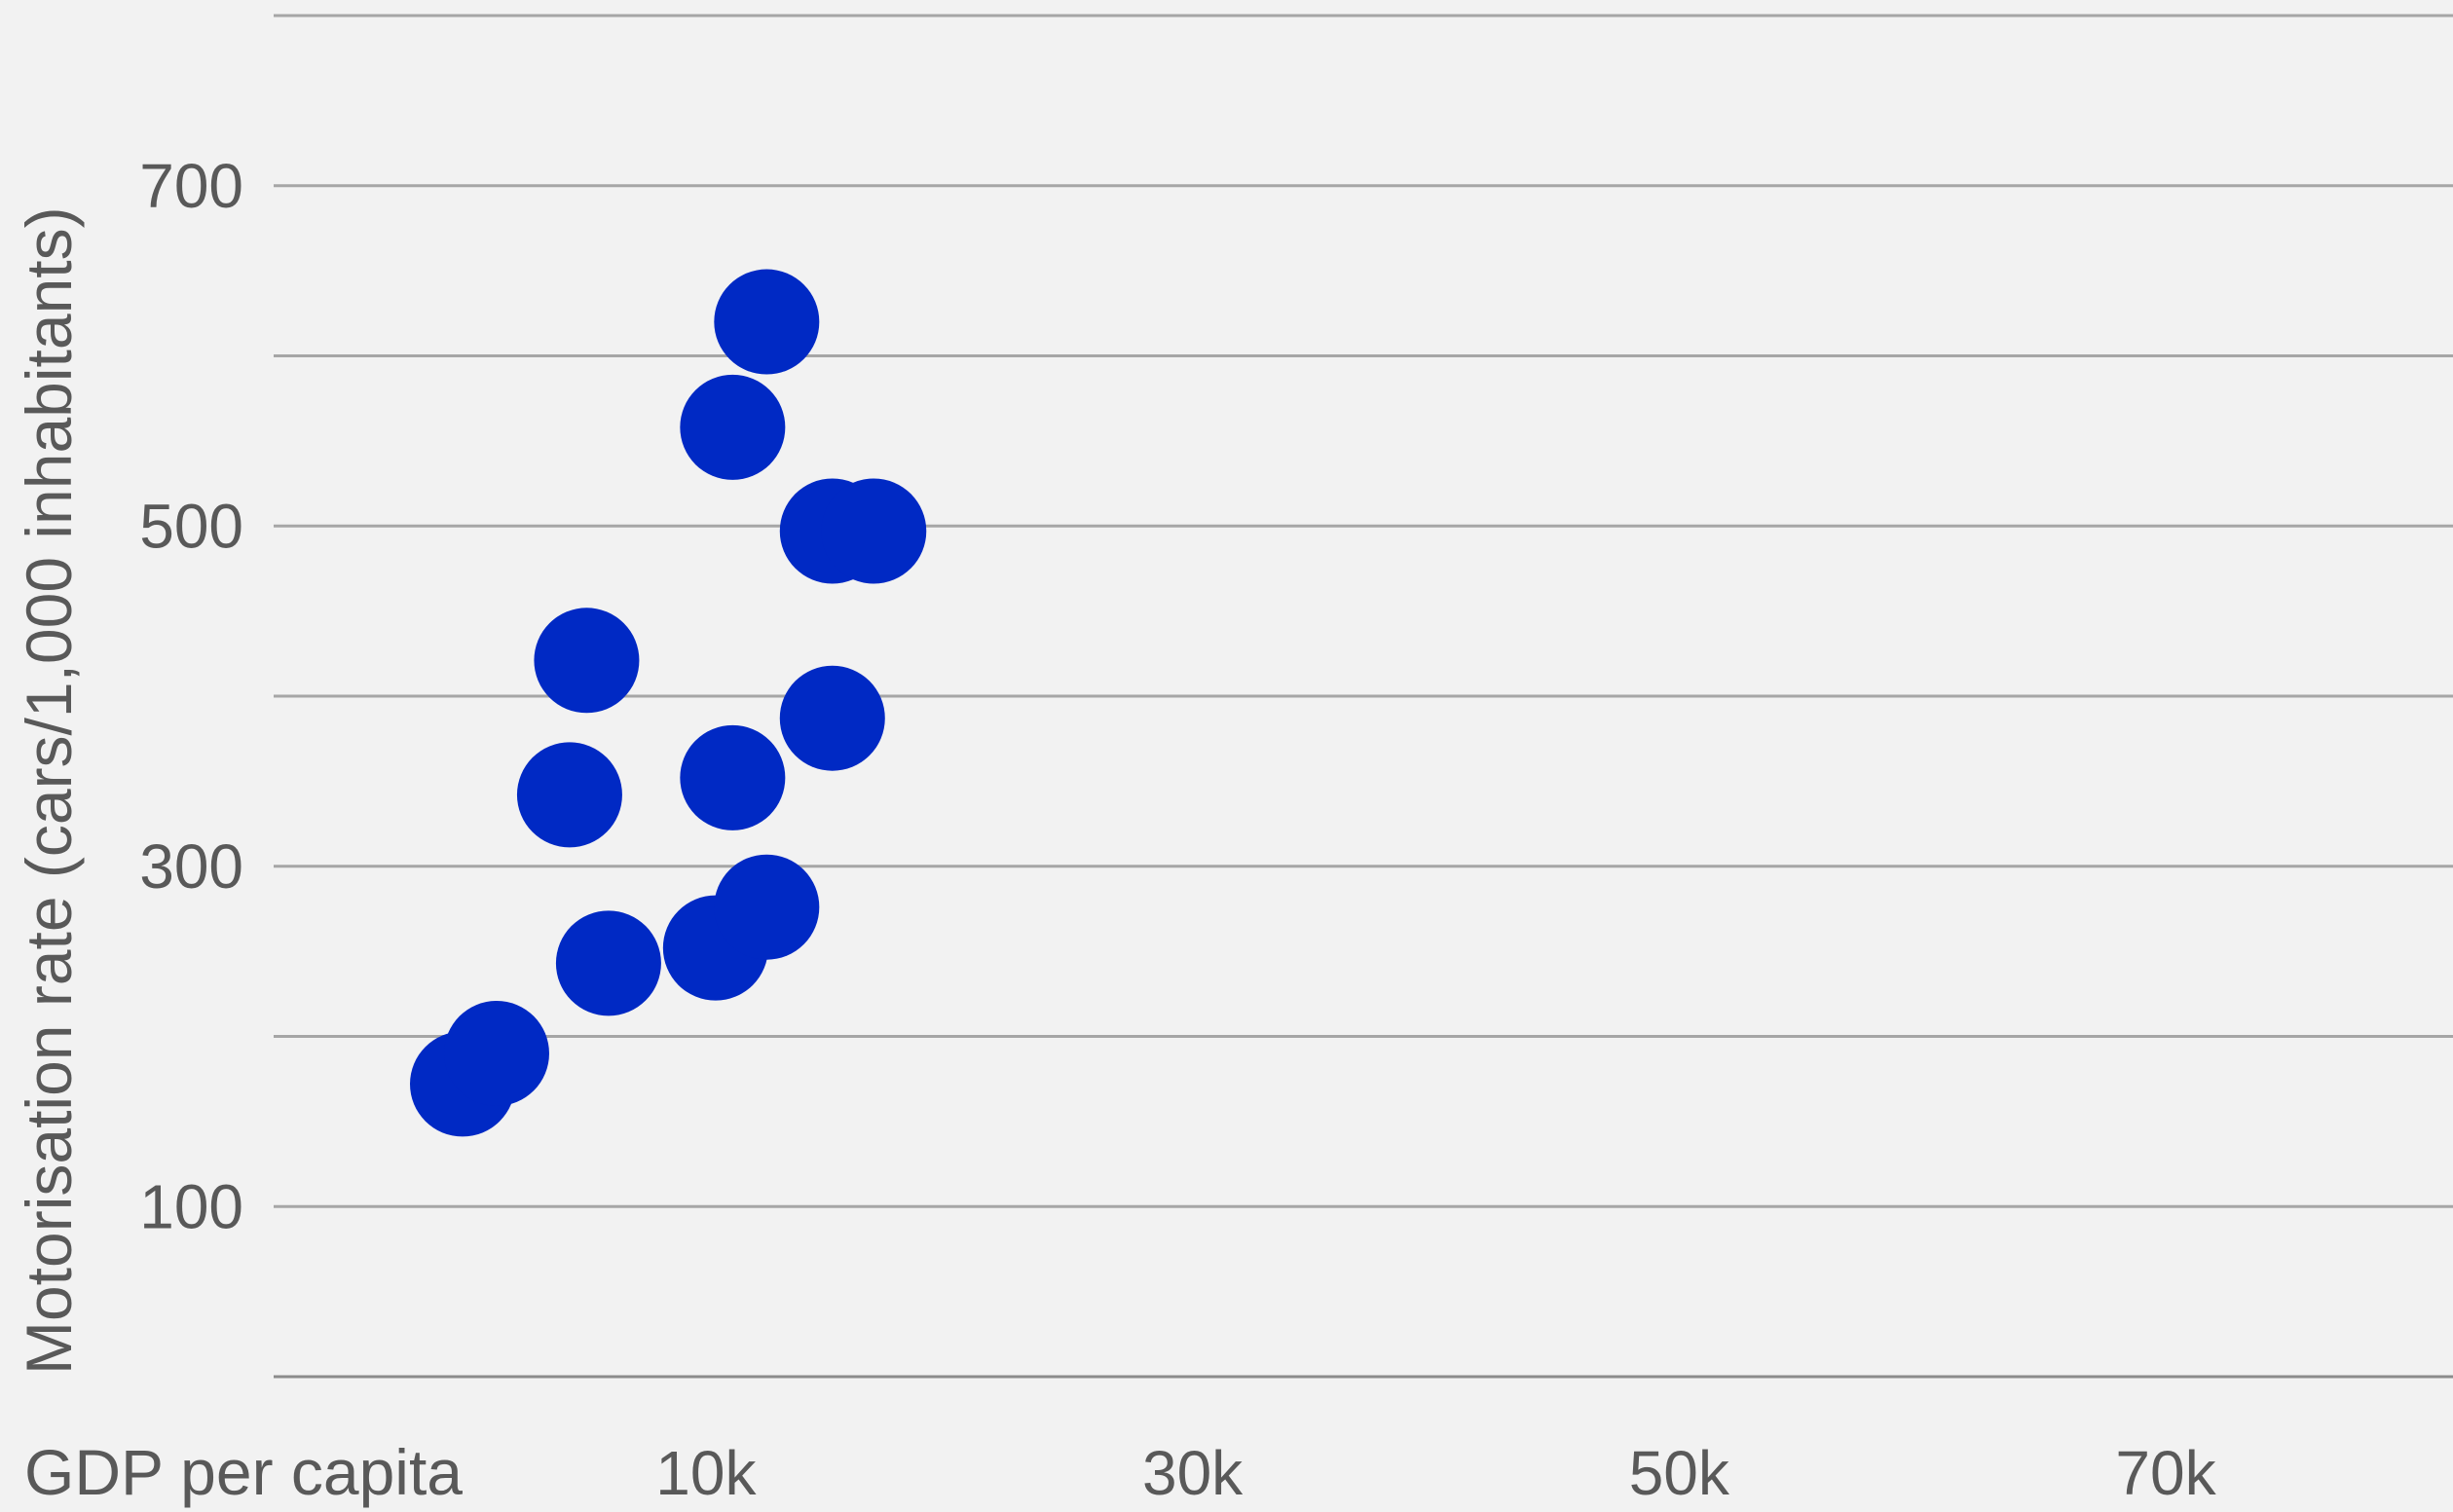  What do you see at coordinates (191, 1206) in the screenshot?
I see `y-tick-label: 100` at bounding box center [191, 1206].